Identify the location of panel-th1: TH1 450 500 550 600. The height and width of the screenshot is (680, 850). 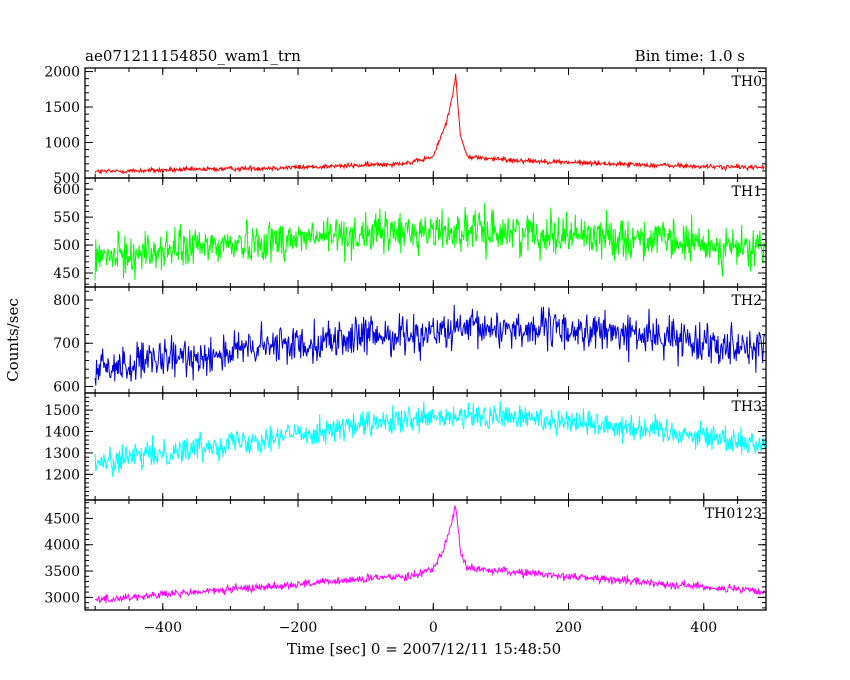
(410, 232).